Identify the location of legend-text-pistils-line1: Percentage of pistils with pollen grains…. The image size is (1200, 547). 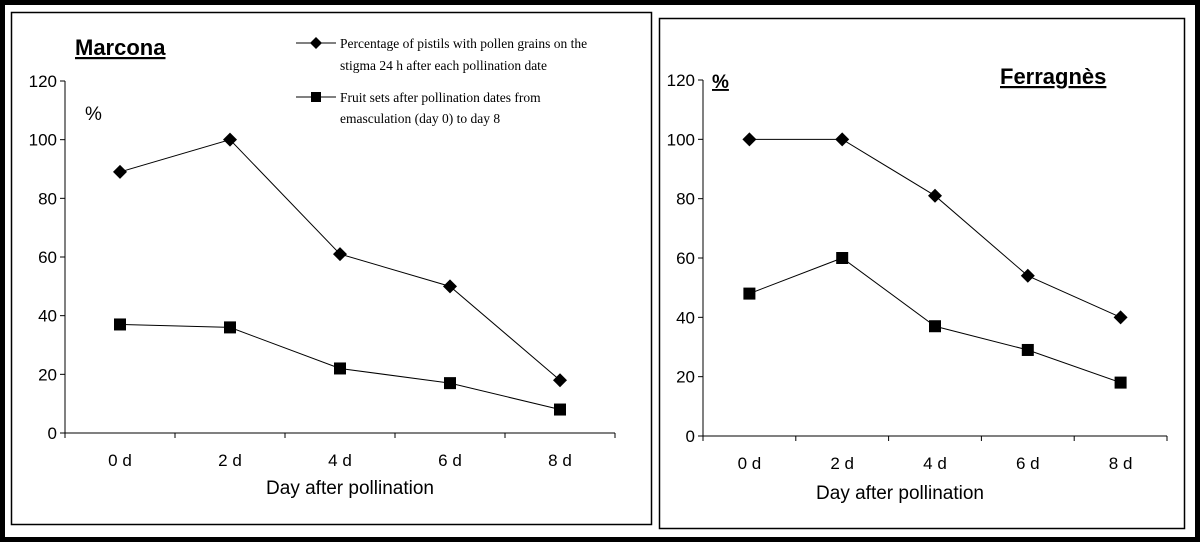
(463, 43).